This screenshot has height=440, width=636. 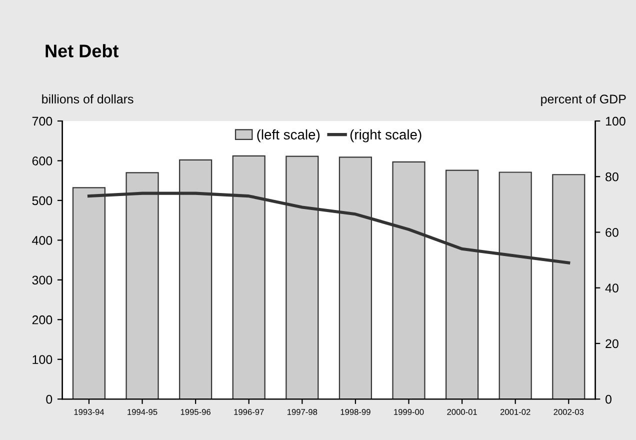 What do you see at coordinates (612, 232) in the screenshot?
I see `y2-tick-label: 60` at bounding box center [612, 232].